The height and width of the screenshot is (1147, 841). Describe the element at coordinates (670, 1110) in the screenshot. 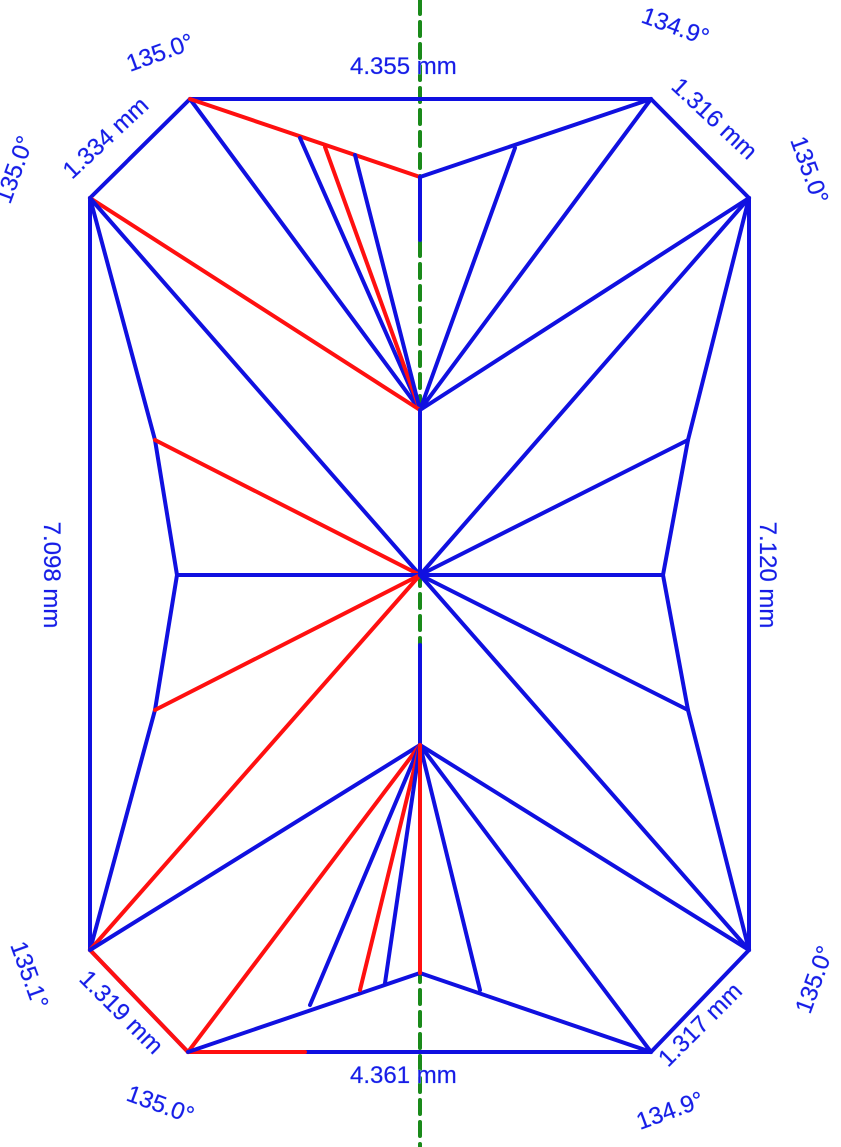

I see `angle-bottom-right-lower: 134.9°` at that location.